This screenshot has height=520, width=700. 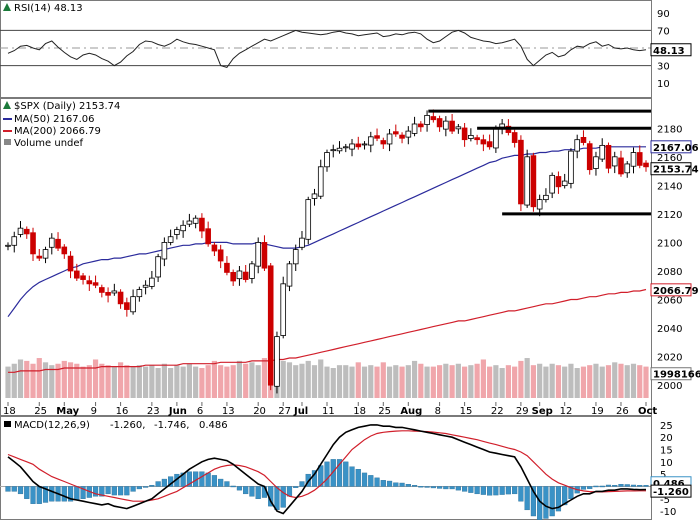 What do you see at coordinates (466, 411) in the screenshot?
I see `price-x-tick: 15` at bounding box center [466, 411].